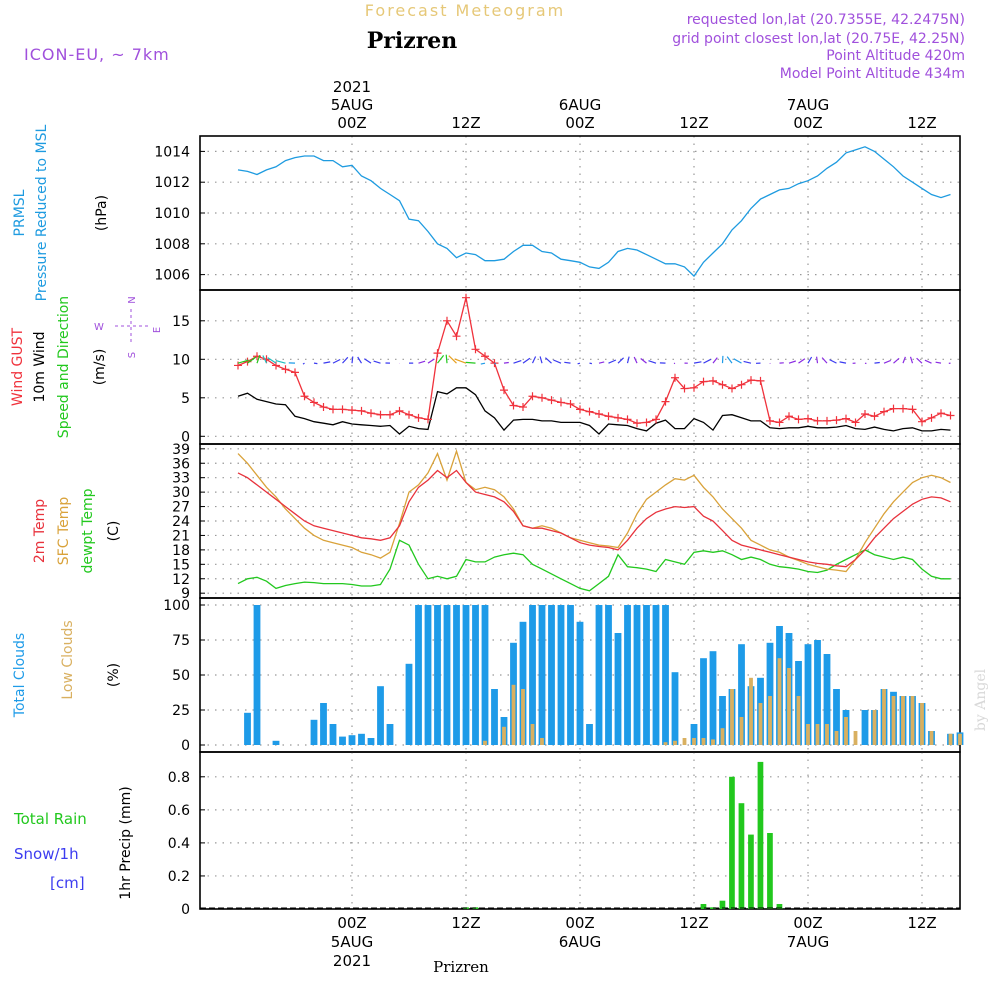 Image resolution: width=1000 pixels, height=1000 pixels. I want to click on ytick-label: 0.2, so click(179, 877).